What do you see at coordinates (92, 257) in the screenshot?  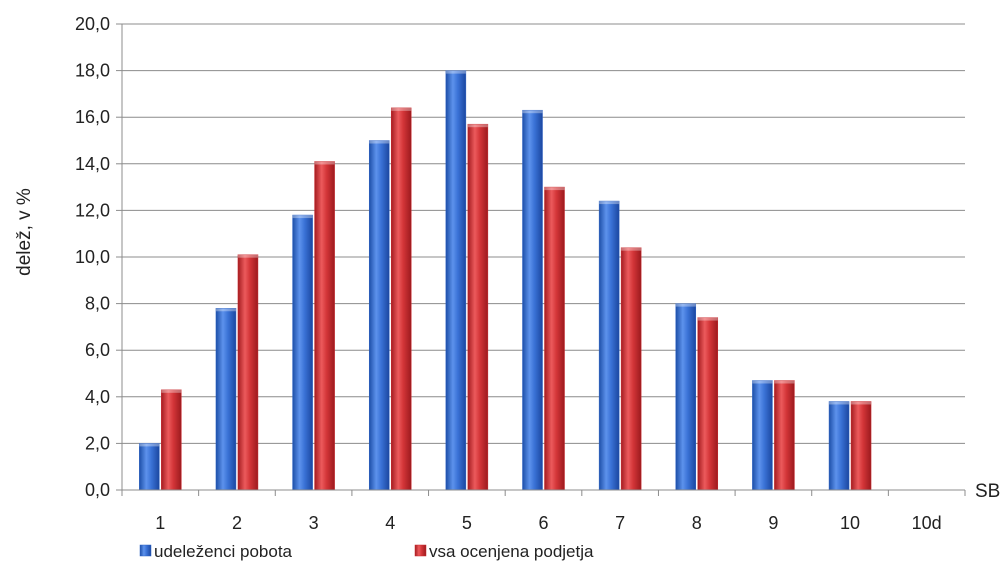 I see `y-tick-label: 10,0` at bounding box center [92, 257].